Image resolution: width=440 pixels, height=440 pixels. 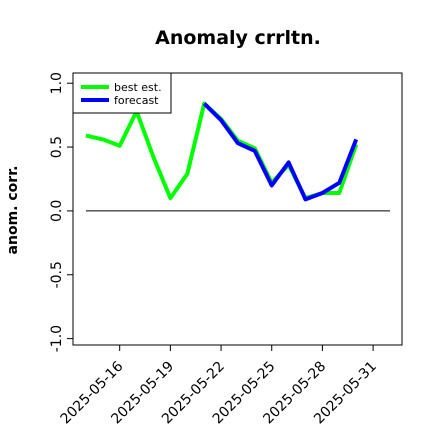 What do you see at coordinates (136, 100) in the screenshot?
I see `legend-label: forecast` at bounding box center [136, 100].